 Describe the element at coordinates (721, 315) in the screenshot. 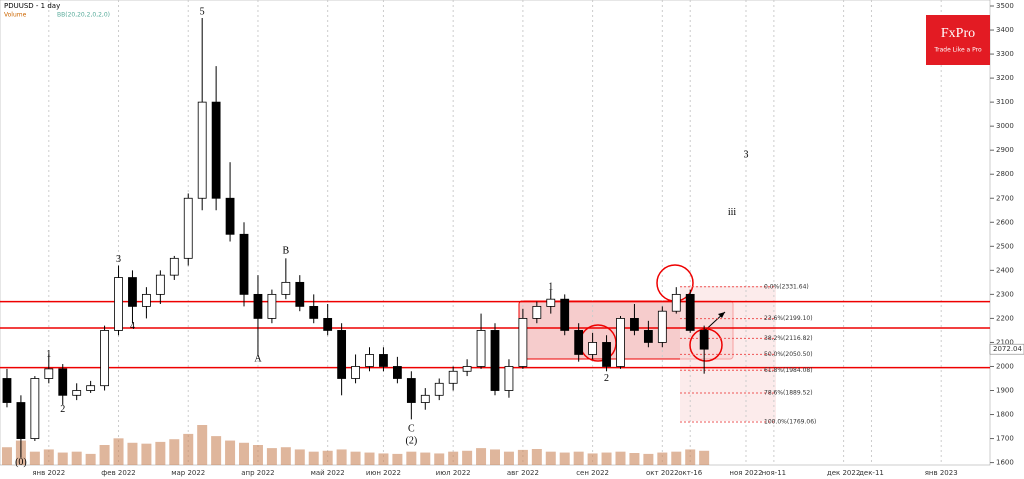

I see `arrow-head` at that location.